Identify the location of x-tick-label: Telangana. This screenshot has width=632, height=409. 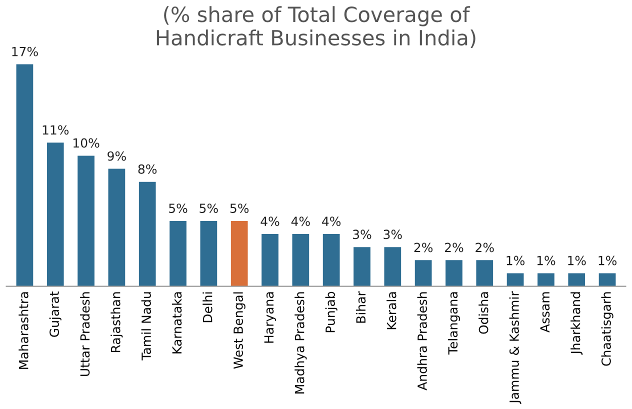
(454, 323).